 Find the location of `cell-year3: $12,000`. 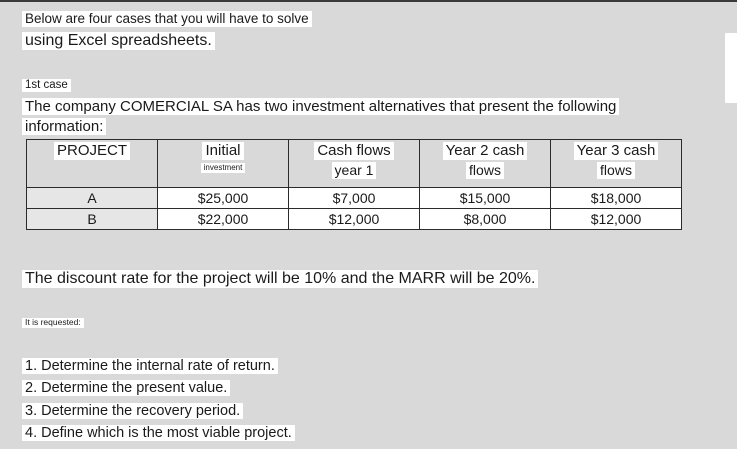

cell-year3: $12,000 is located at coordinates (616, 219).